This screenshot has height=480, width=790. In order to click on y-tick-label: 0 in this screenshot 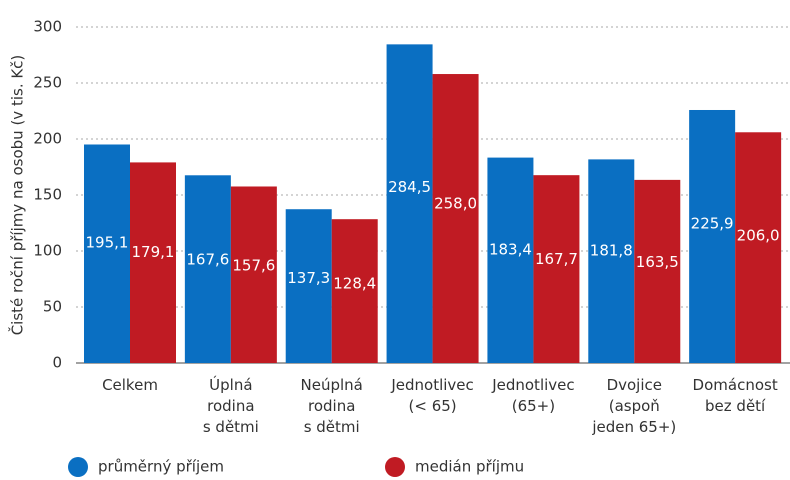, I will do `click(57, 363)`.